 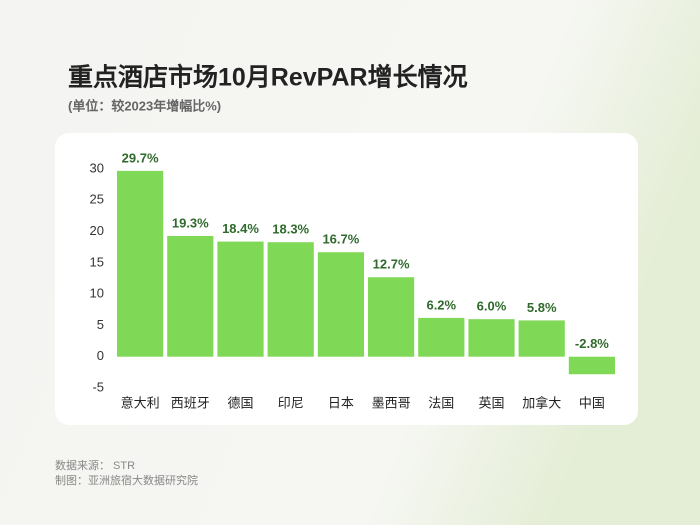 What do you see at coordinates (190, 222) in the screenshot?
I see `value-label: 19.3%` at bounding box center [190, 222].